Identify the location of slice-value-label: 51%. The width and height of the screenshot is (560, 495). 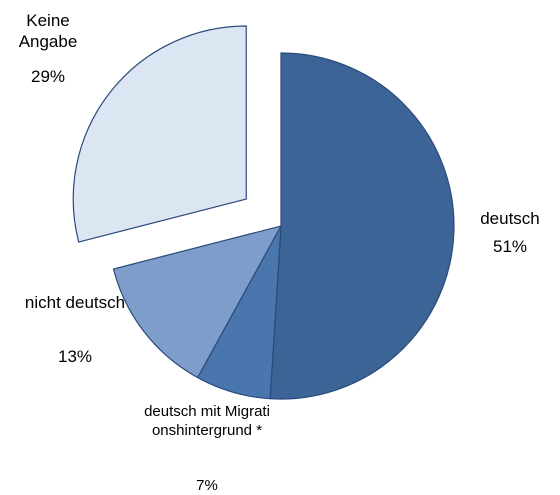
(510, 246).